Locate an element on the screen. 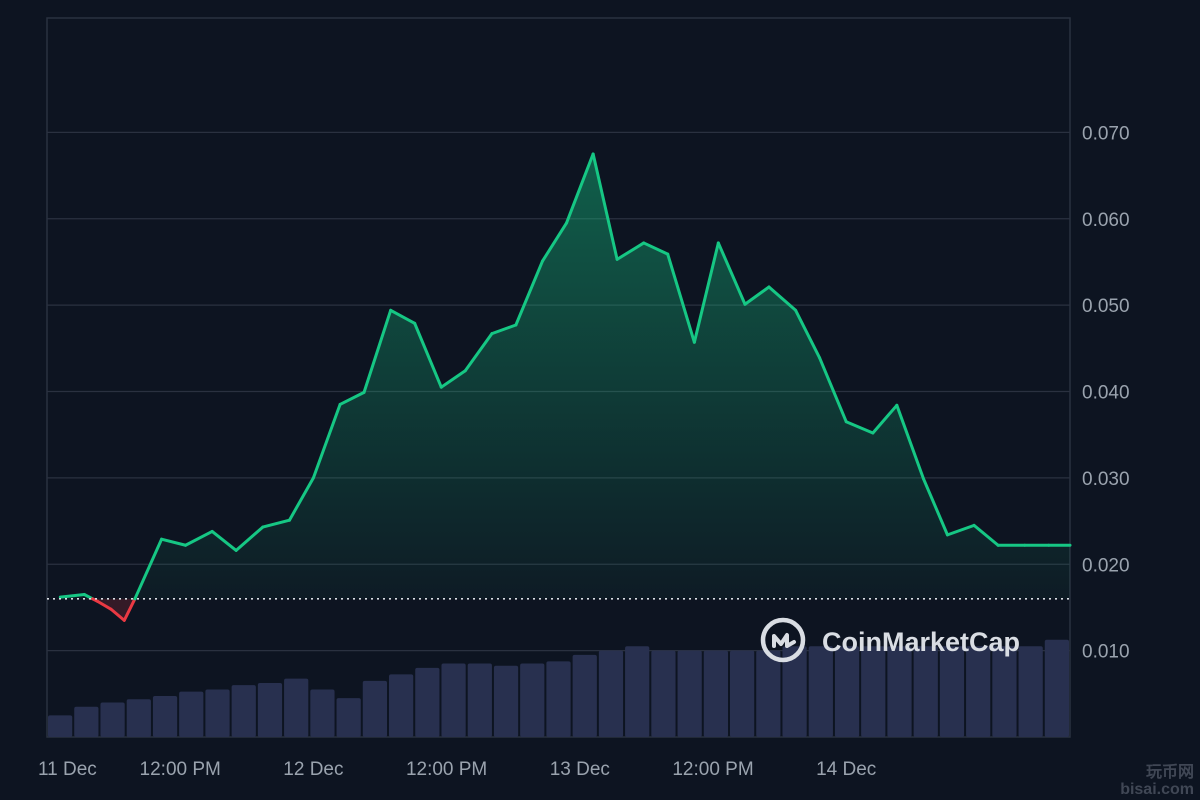 This screenshot has height=800, width=1200. y-tick-label: 0.030 is located at coordinates (1106, 479).